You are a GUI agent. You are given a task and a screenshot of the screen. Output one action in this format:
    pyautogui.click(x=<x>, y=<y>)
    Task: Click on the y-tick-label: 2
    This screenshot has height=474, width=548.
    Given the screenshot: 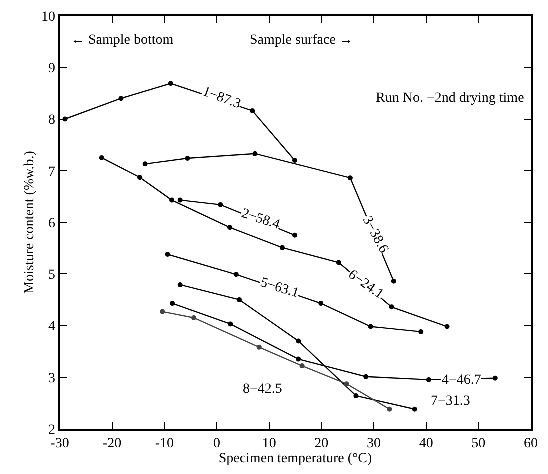 What is the action you would take?
    pyautogui.click(x=52, y=430)
    